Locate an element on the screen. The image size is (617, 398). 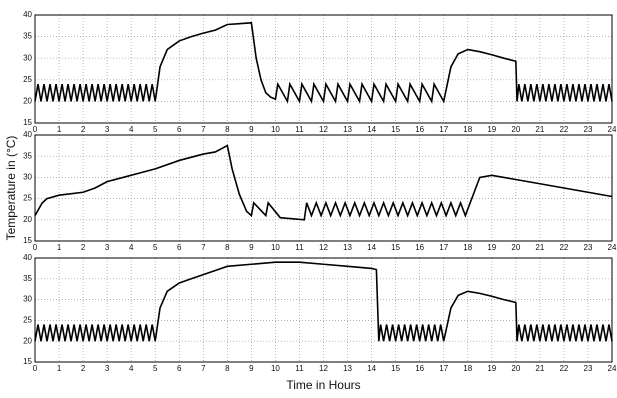
y-axis-label: Temperature in (°C) is located at coordinates (11, 188).